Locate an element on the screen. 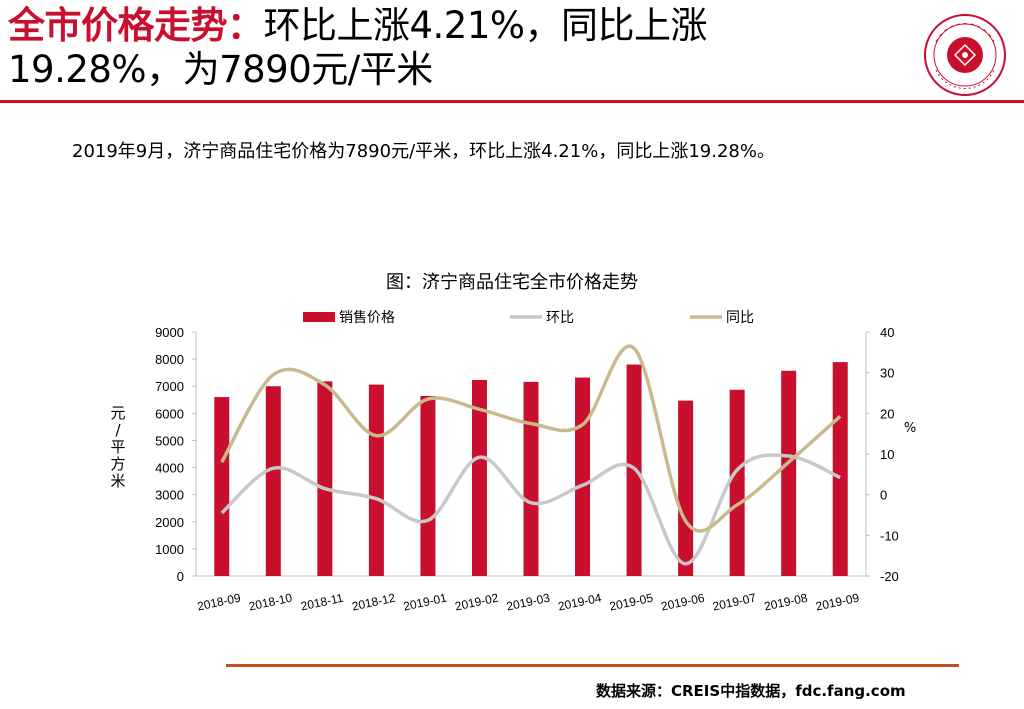 The width and height of the screenshot is (1024, 709). legend-yoy-label: 同比 is located at coordinates (740, 318).